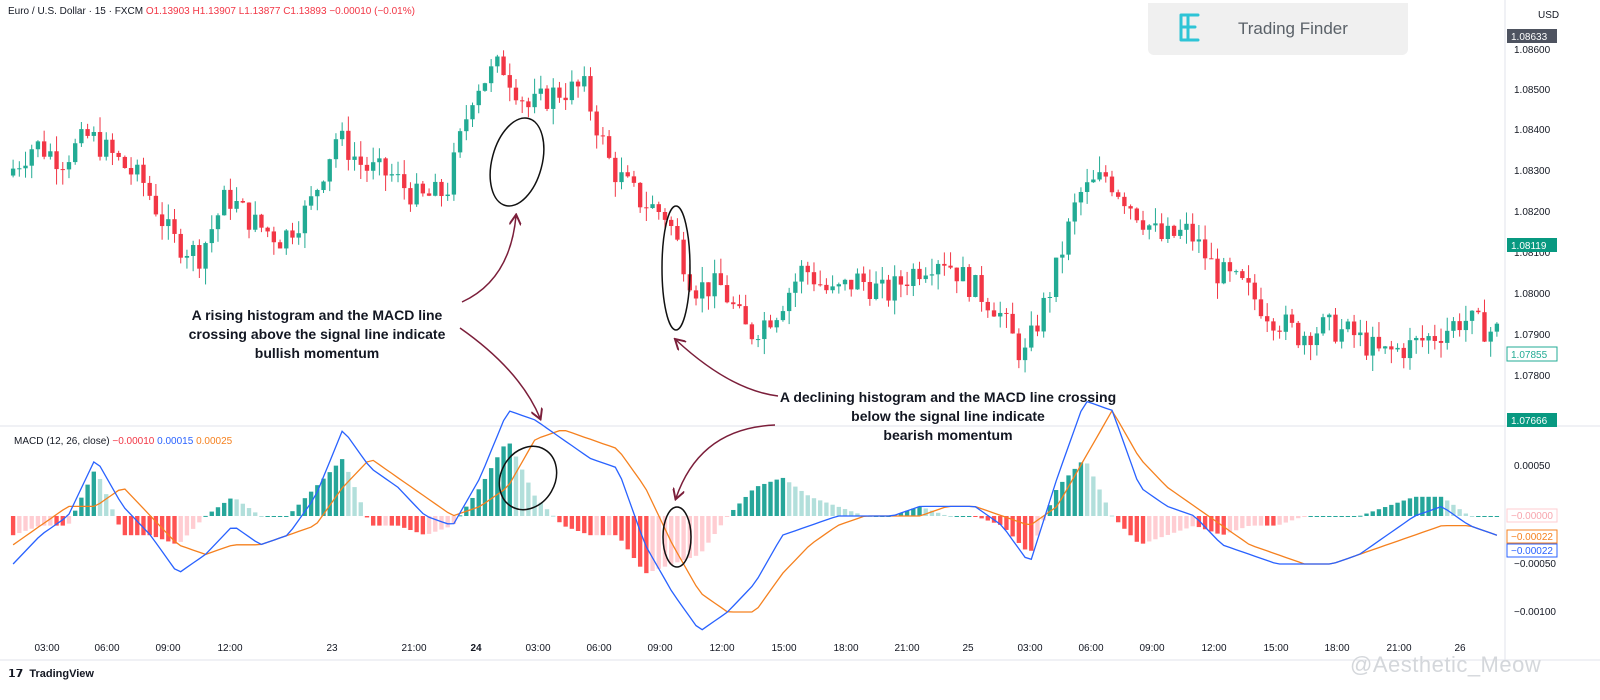 The height and width of the screenshot is (700, 1600). I want to click on currency-label: USD, so click(1549, 15).